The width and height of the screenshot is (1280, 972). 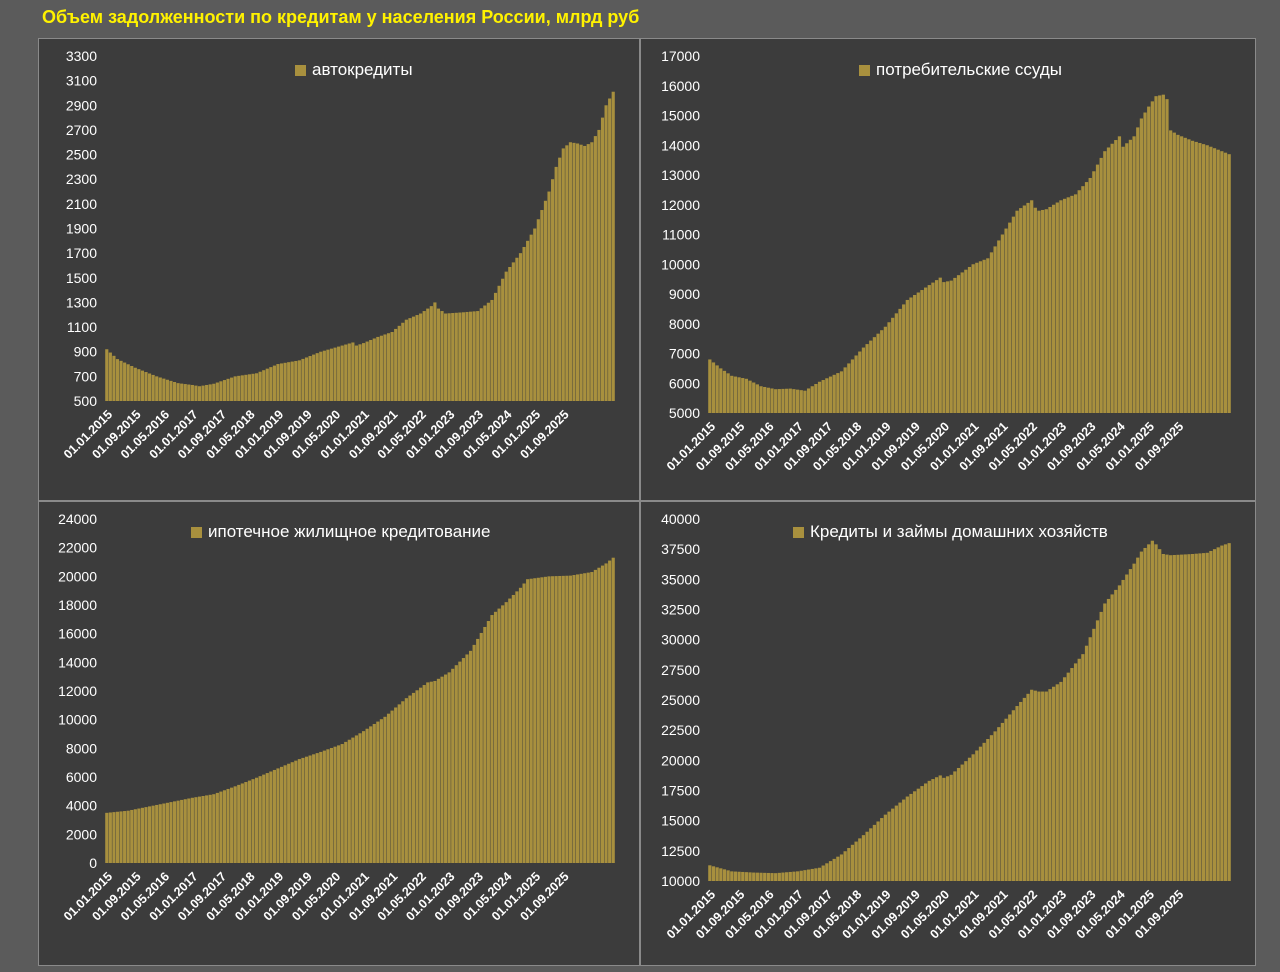 I want to click on y-tick-label: 700, so click(x=86, y=376).